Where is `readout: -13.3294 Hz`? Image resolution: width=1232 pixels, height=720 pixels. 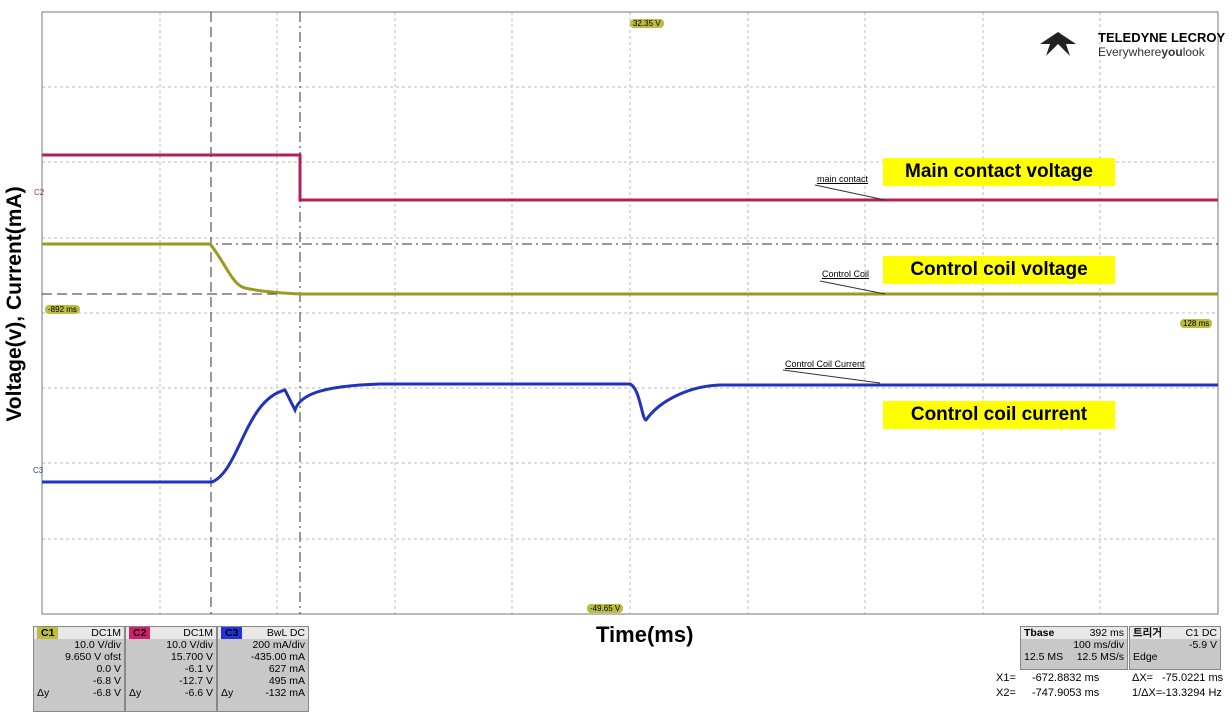
readout: -13.3294 Hz is located at coordinates (1192, 693).